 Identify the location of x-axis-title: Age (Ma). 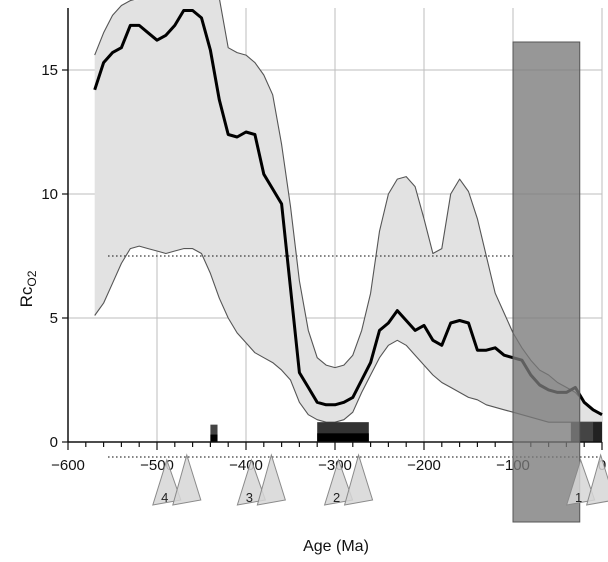
(336, 546).